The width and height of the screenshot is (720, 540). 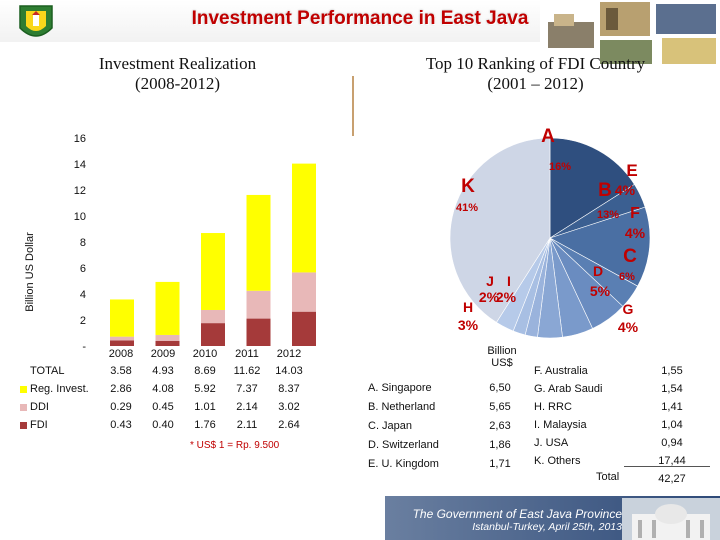 I want to click on pie-label-h-letter: H, so click(x=468, y=307).